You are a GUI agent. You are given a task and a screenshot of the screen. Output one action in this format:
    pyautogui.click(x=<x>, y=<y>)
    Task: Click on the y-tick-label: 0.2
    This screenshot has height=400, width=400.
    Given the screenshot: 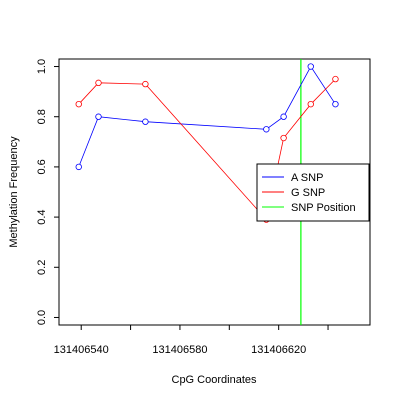 What is the action you would take?
    pyautogui.click(x=42, y=267)
    